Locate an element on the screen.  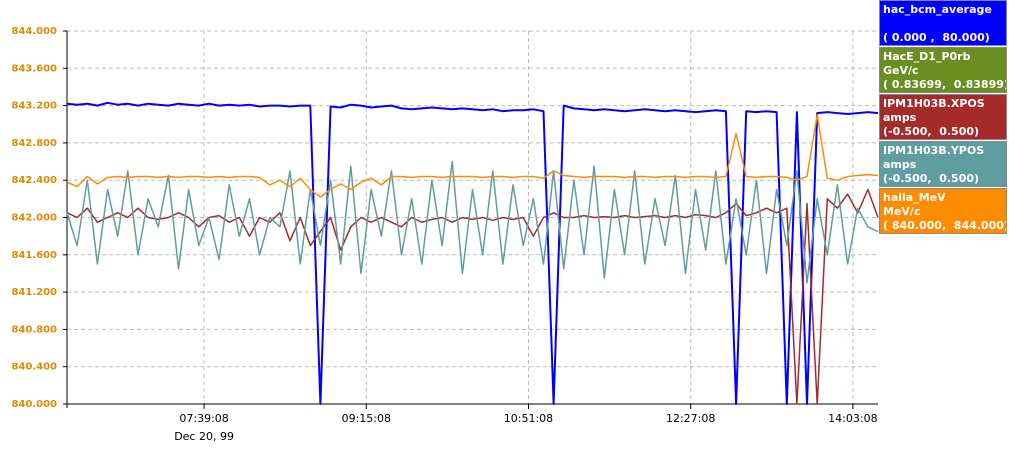
legend-range: ( 840.000, 844.000) is located at coordinates (945, 225).